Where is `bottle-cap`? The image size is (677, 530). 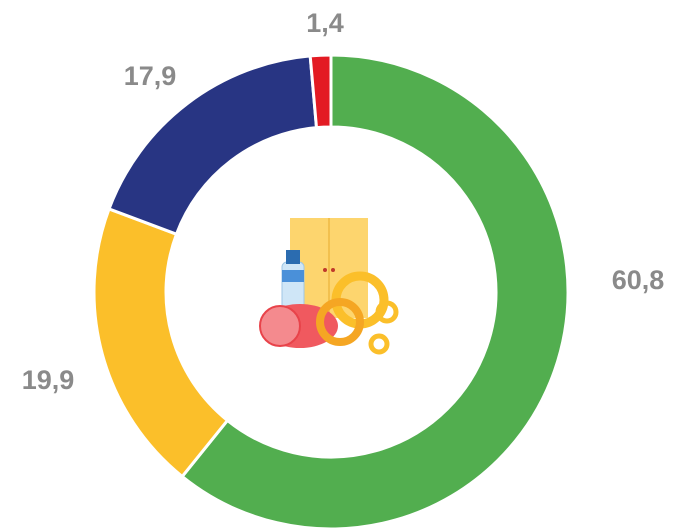 bottle-cap is located at coordinates (293, 257).